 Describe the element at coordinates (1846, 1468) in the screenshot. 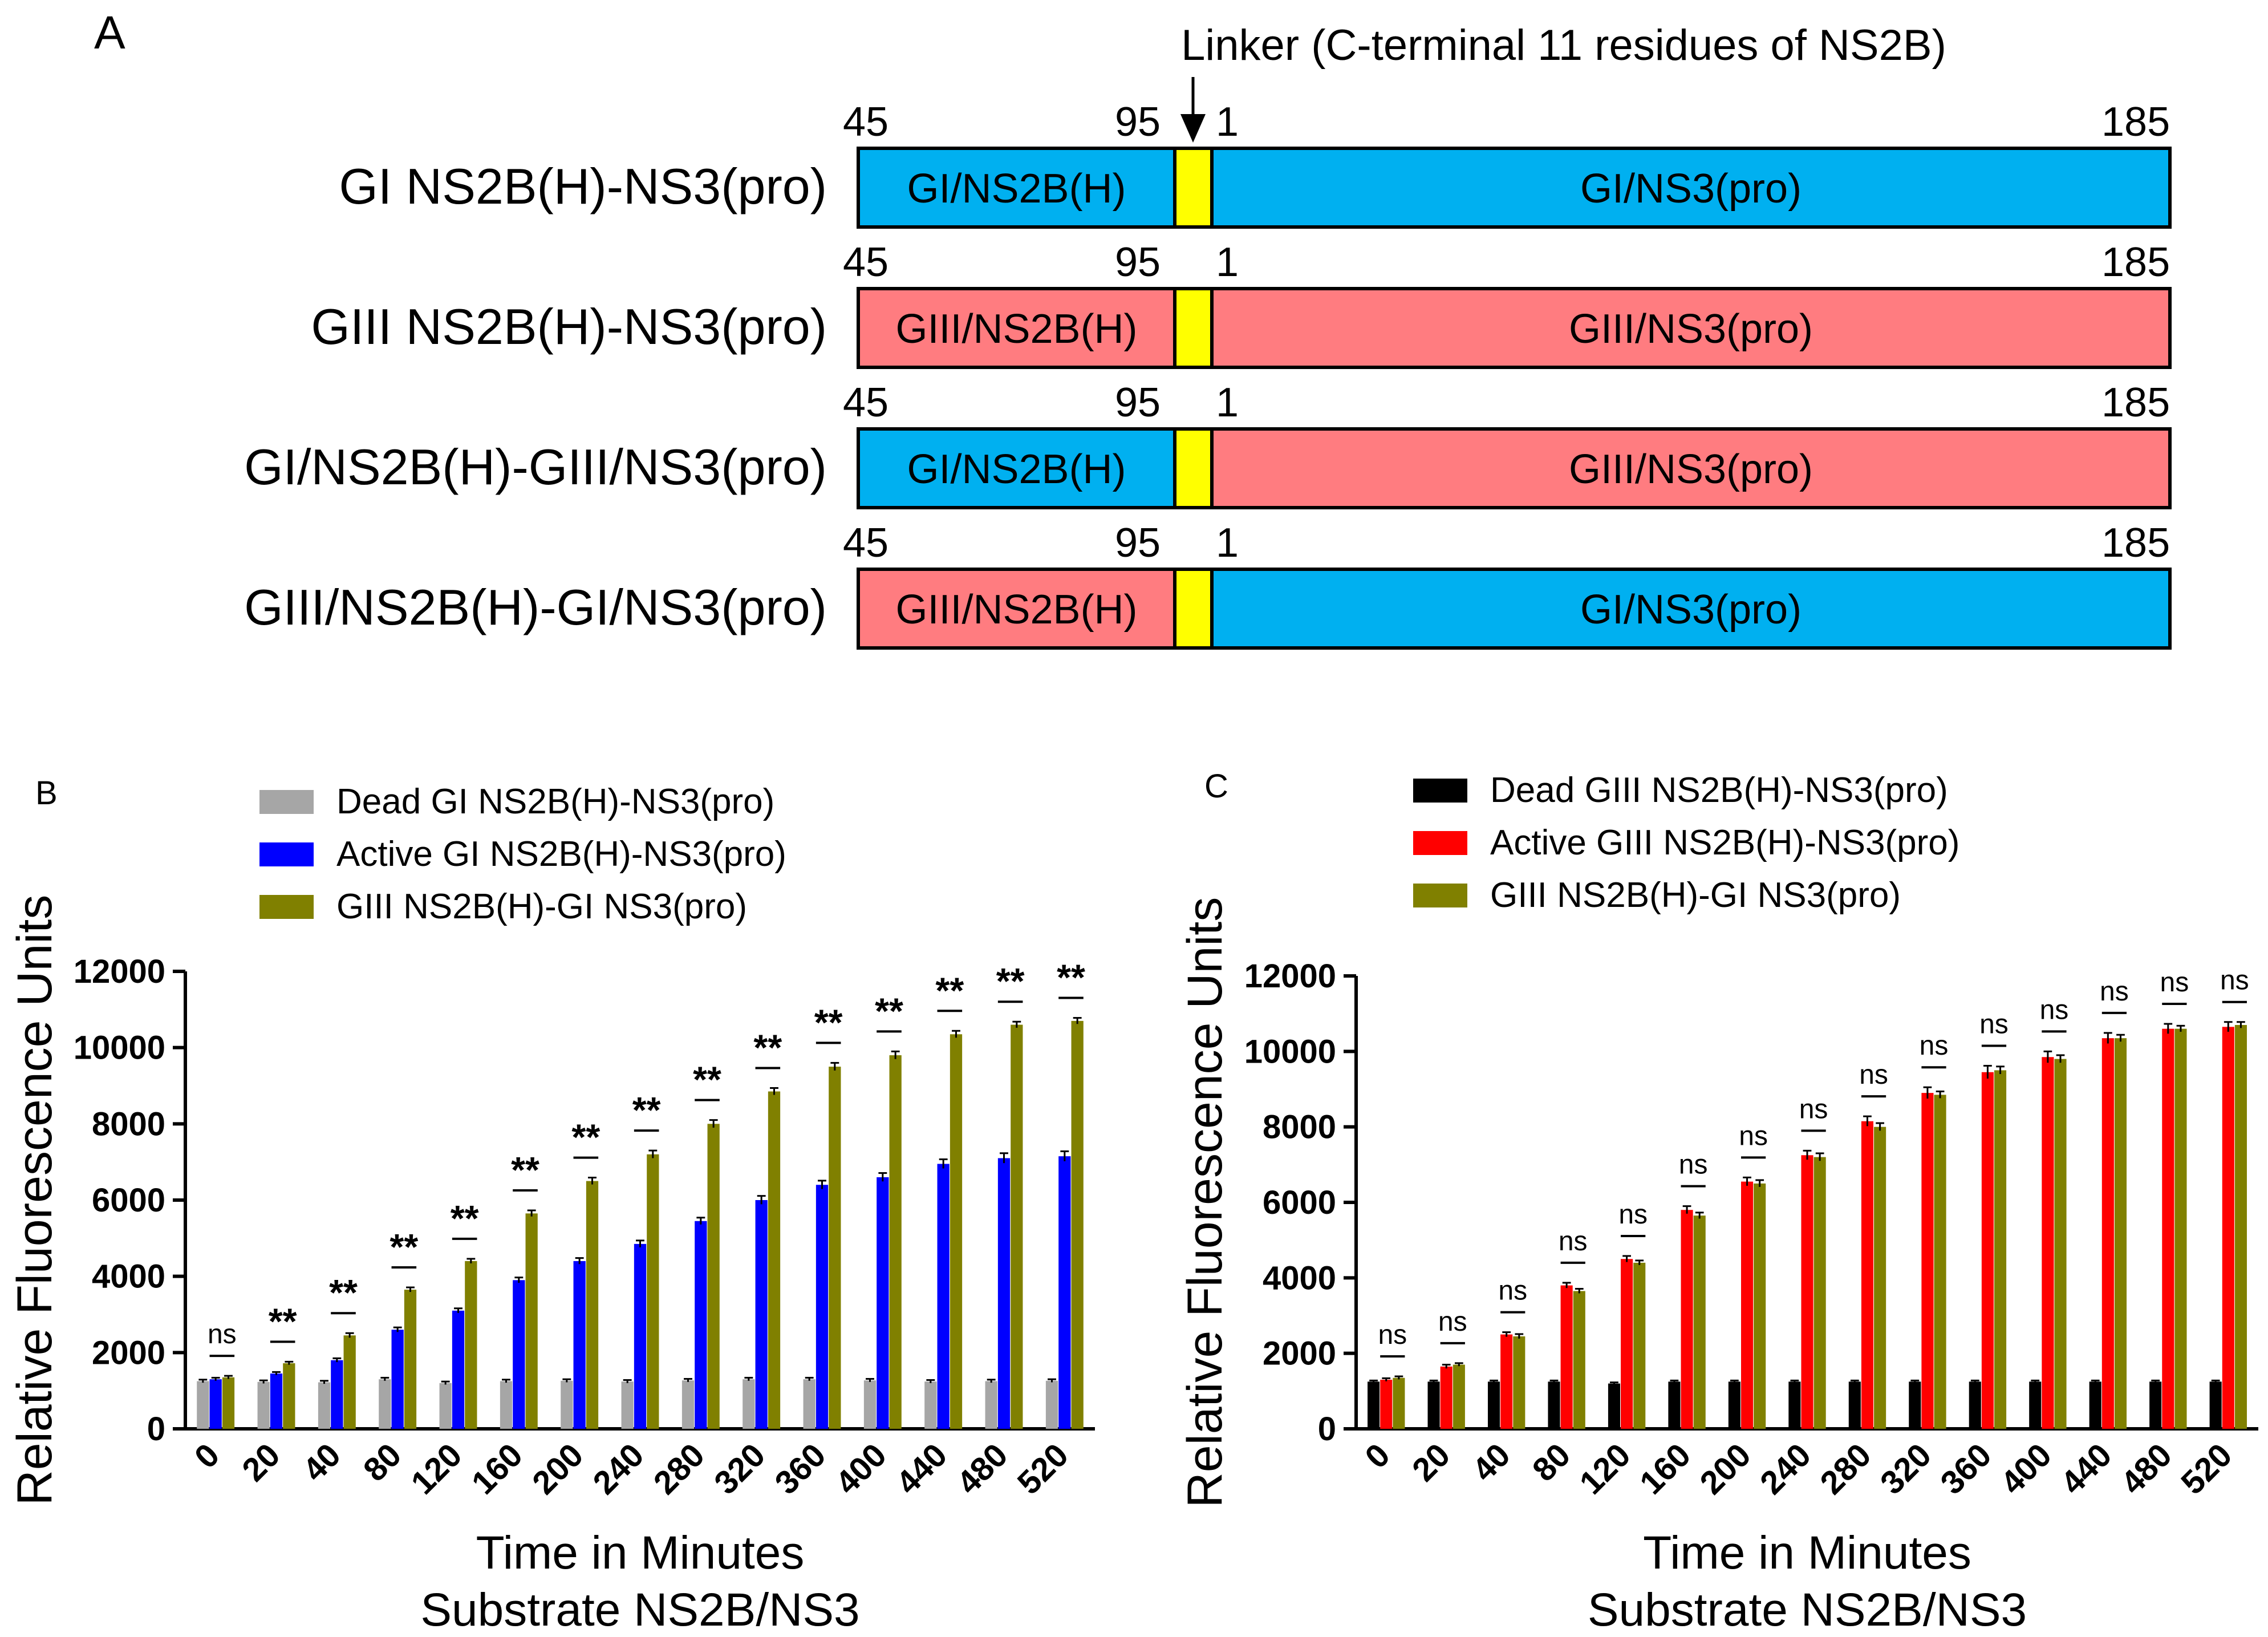

I see `x-tick-label: 280` at that location.